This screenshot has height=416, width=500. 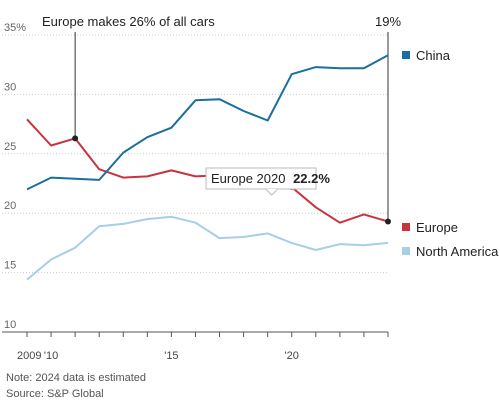 I want to click on legend-label-china: China, so click(x=433, y=55).